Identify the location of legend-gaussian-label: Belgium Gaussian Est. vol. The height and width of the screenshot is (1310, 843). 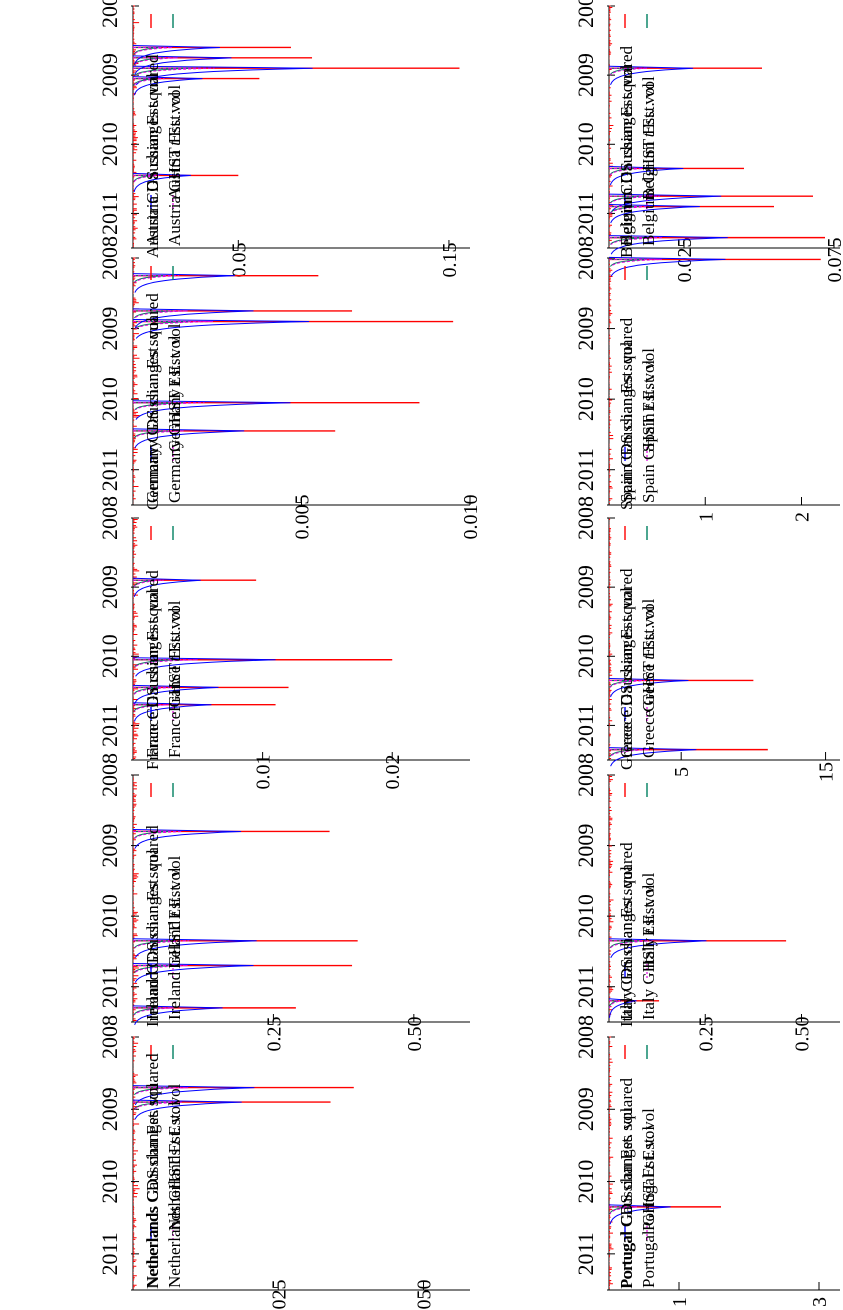
(626, 155).